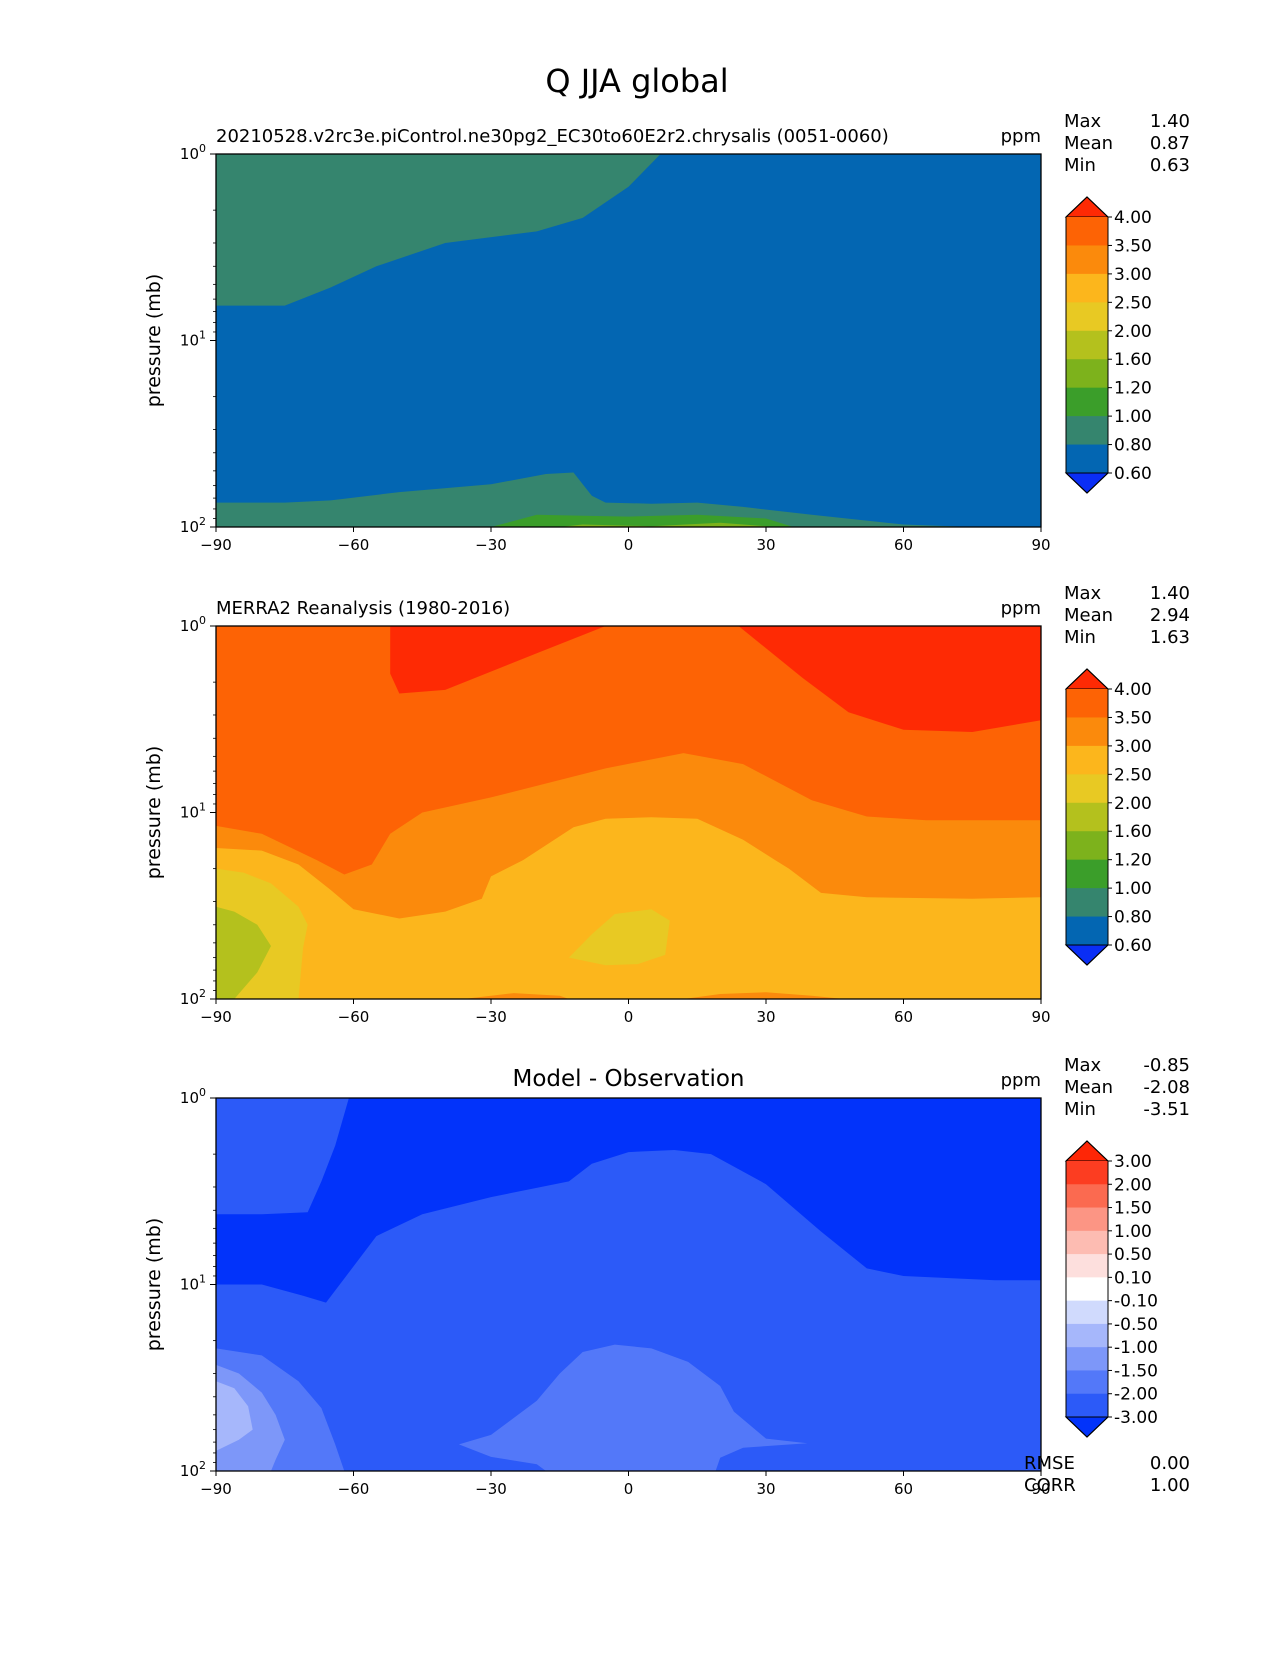  What do you see at coordinates (636, 81) in the screenshot?
I see `figure-title: Q JJA global` at bounding box center [636, 81].